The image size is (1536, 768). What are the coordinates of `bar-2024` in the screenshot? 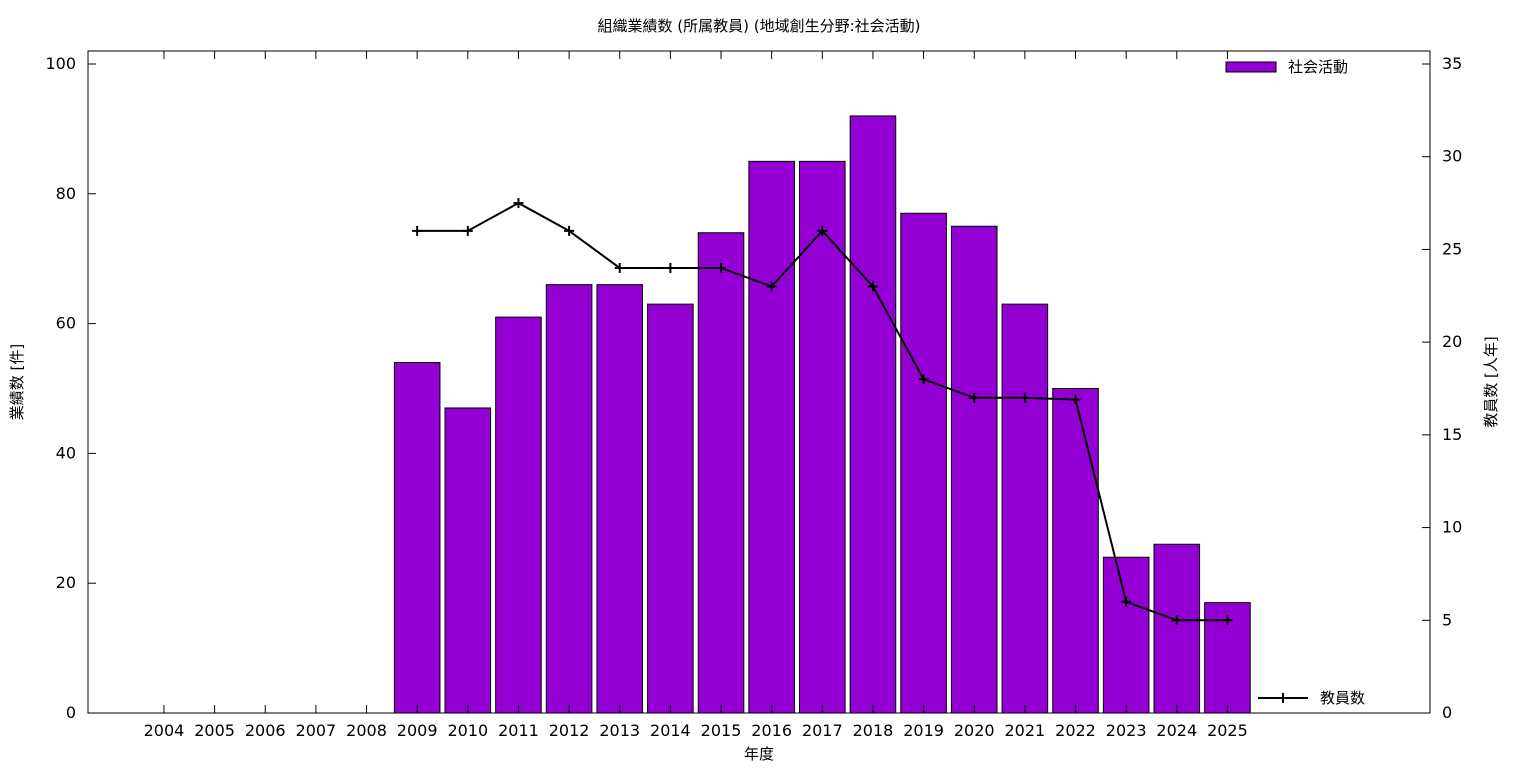 It's located at (1177, 628).